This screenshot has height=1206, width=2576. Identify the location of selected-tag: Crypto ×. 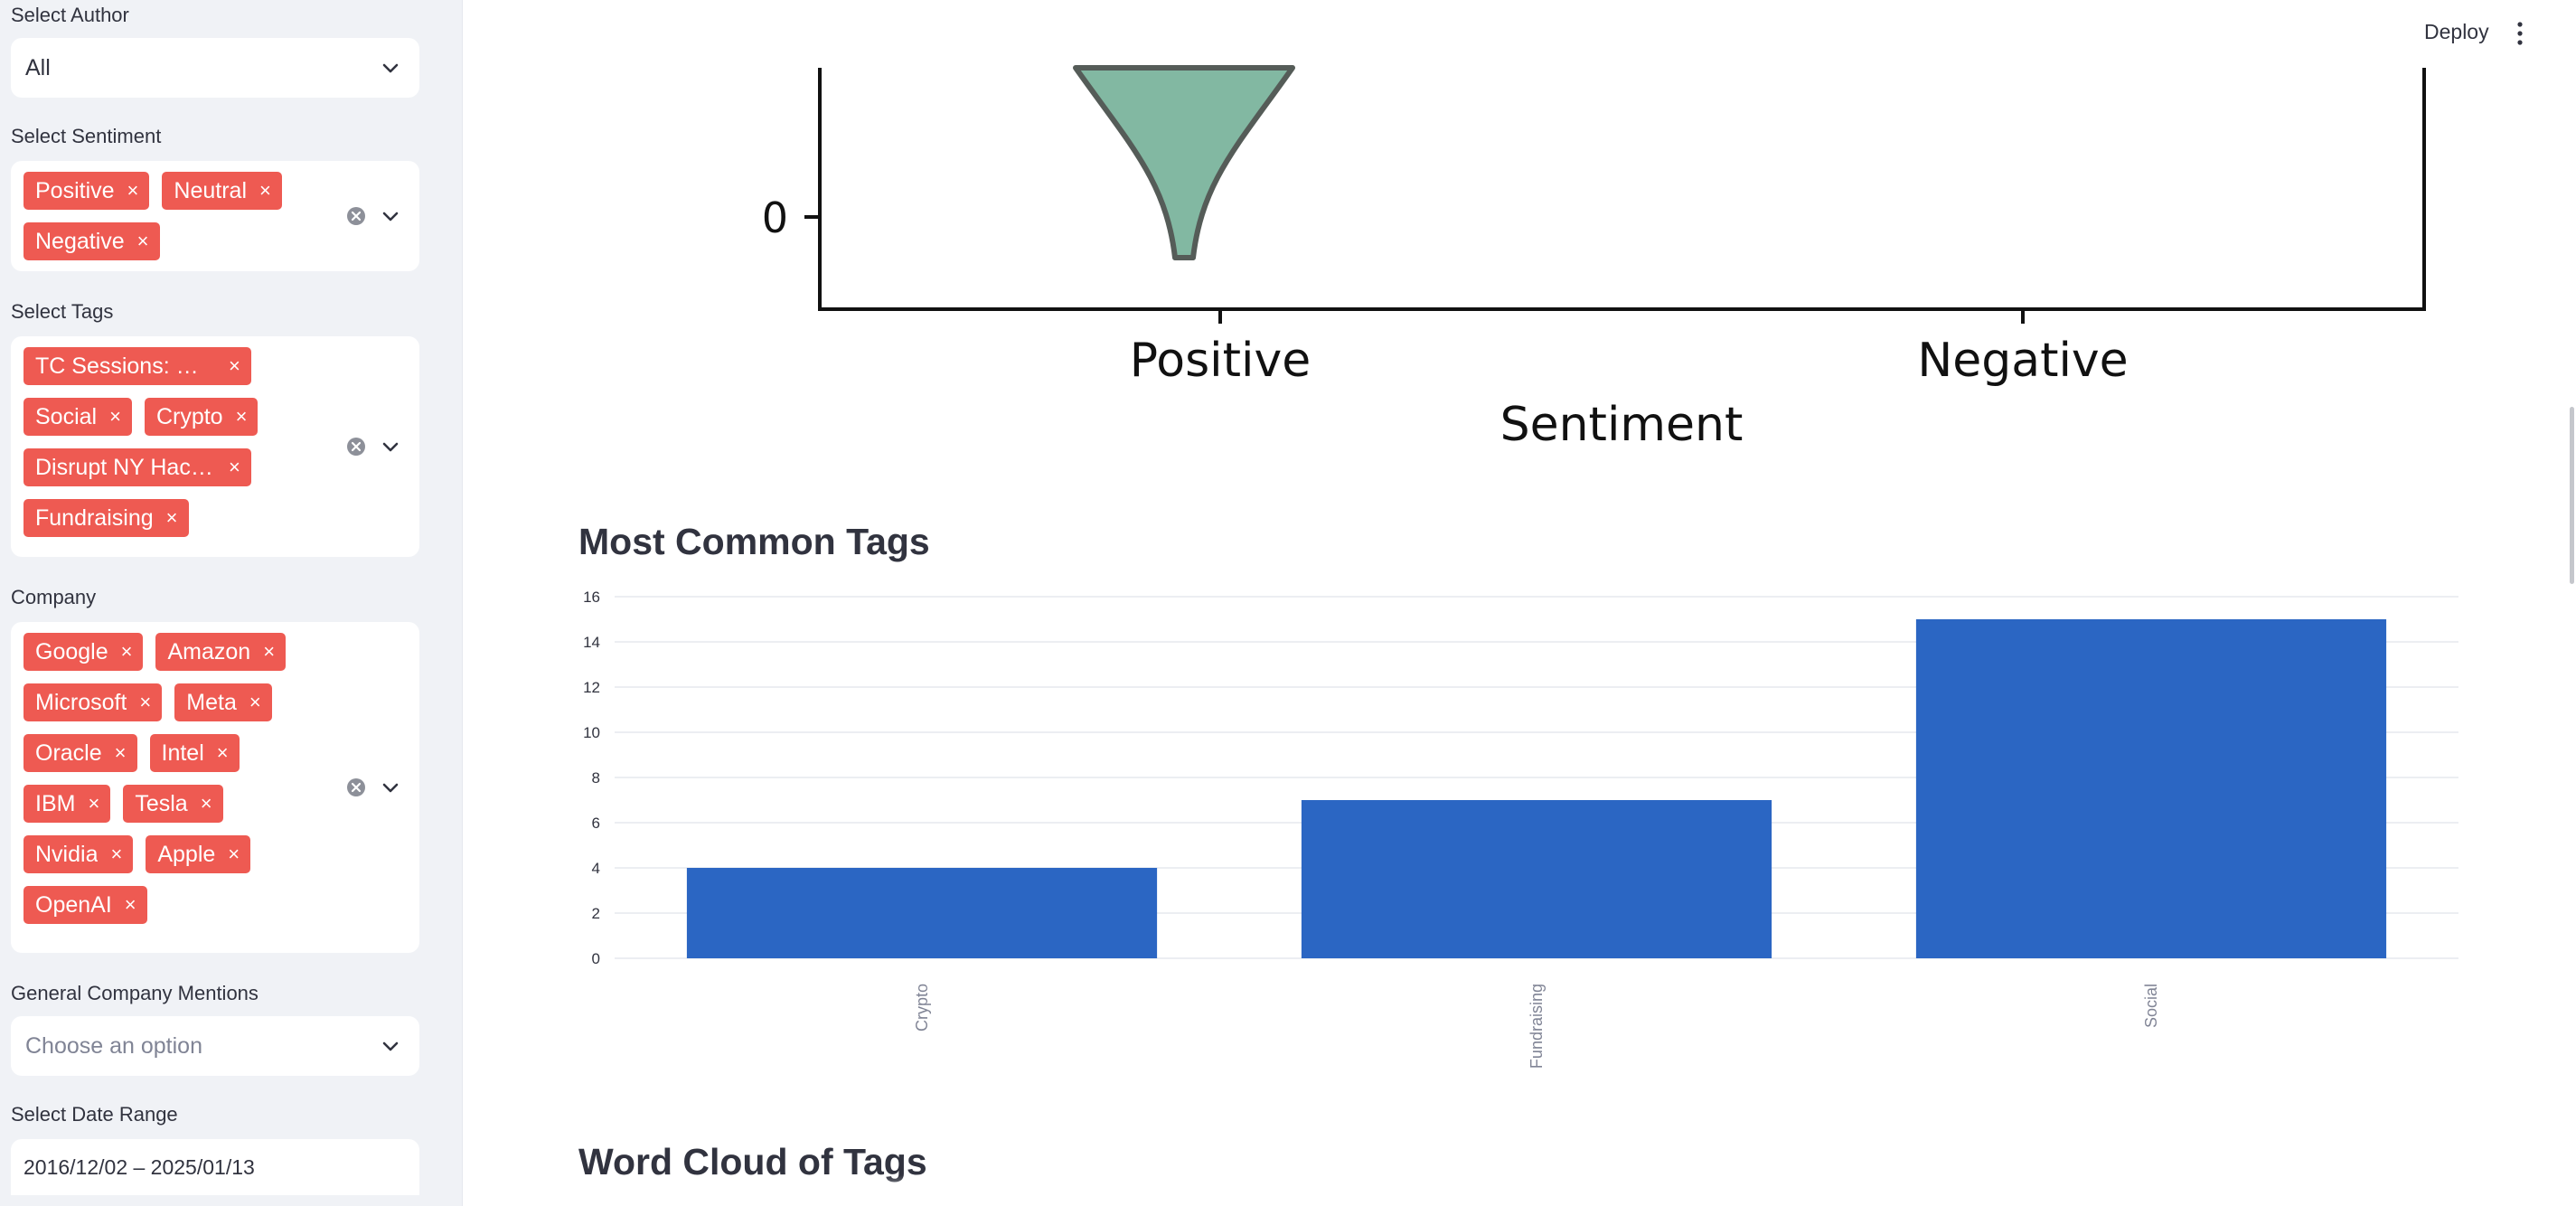
(201, 417).